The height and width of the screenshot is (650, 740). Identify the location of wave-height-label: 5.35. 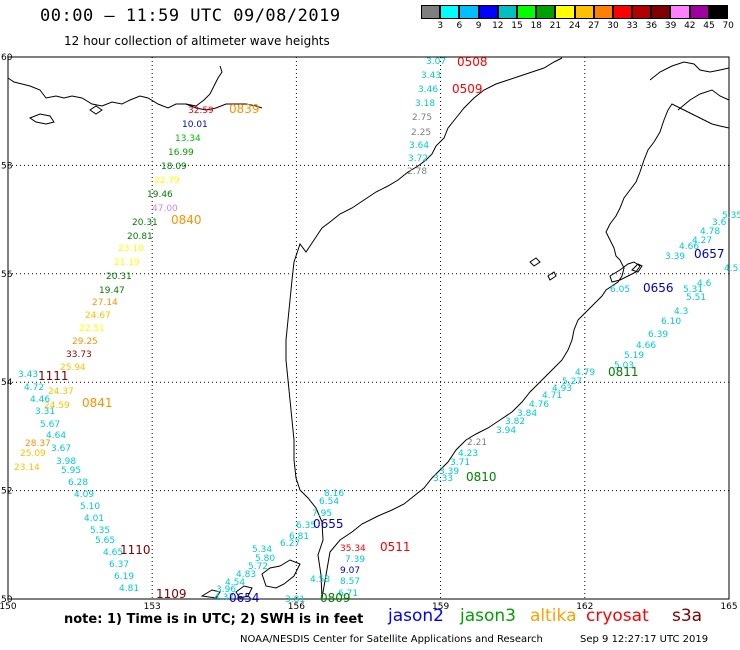
(731, 216).